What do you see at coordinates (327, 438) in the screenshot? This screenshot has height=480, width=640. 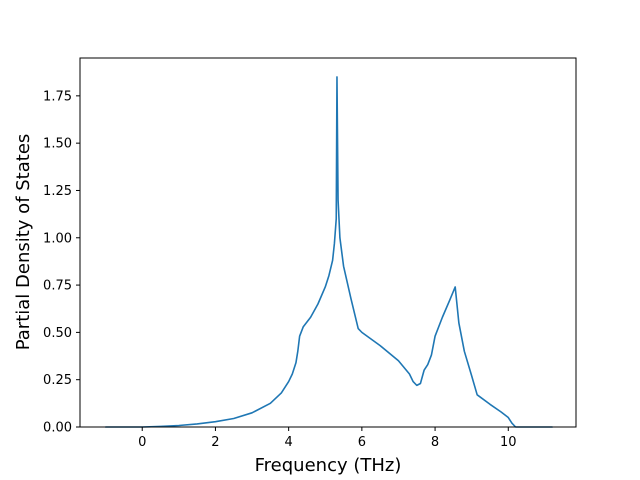 I see `x-axis-ticks: 0 2 4 6 8 10` at bounding box center [327, 438].